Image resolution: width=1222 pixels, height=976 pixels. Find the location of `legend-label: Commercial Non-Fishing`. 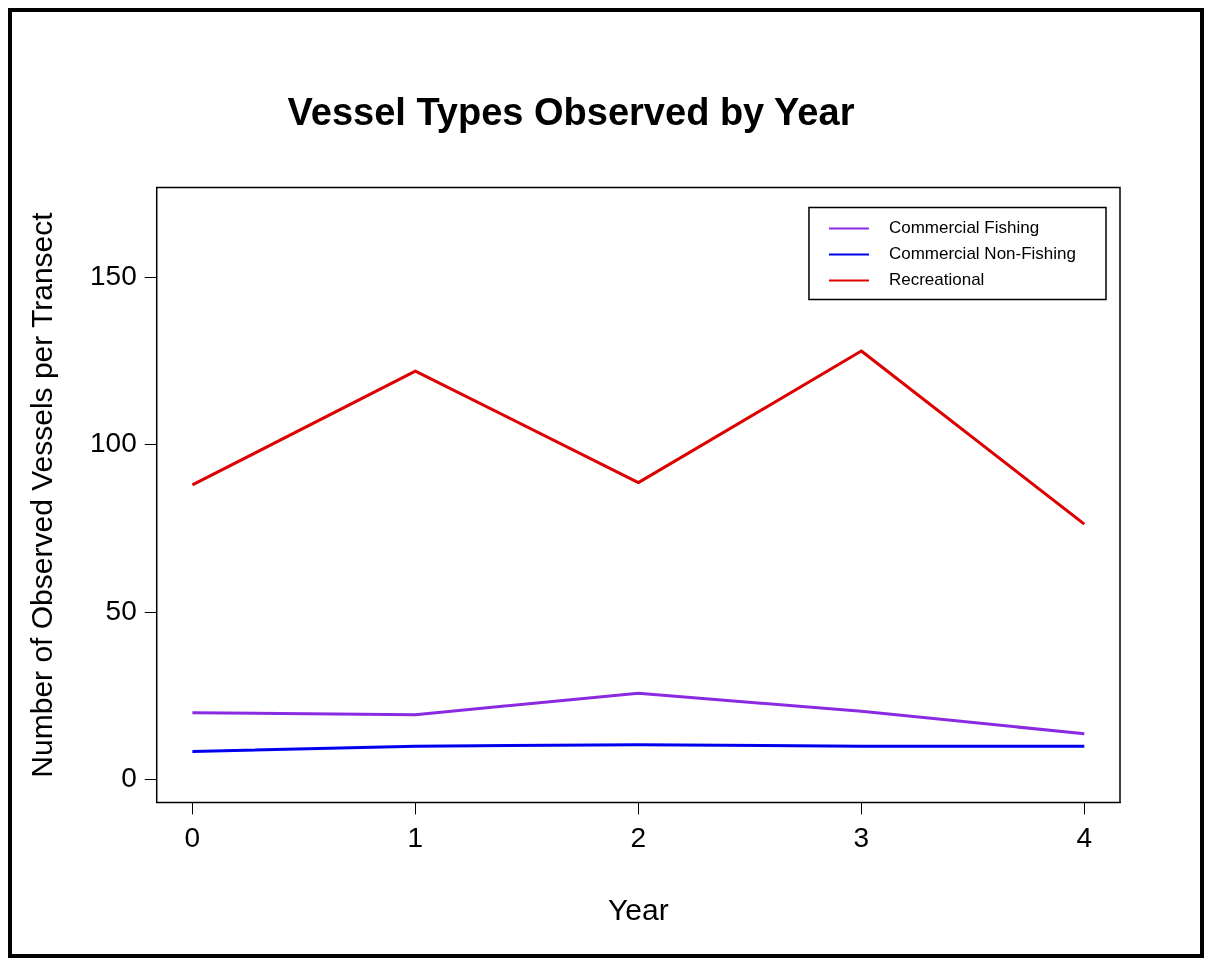

legend-label: Commercial Non-Fishing is located at coordinates (982, 254).